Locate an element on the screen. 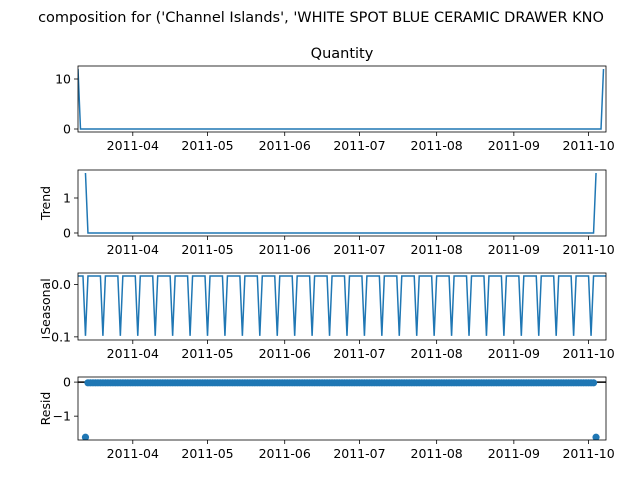 Image resolution: width=640 pixels, height=480 pixels. resid-ylabel: Resid is located at coordinates (45, 409).